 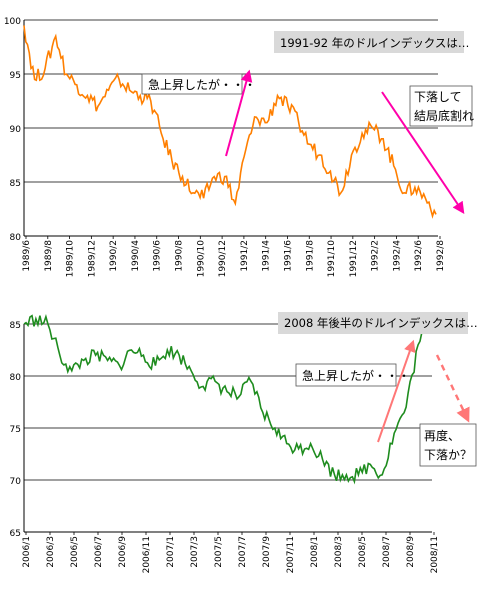 What do you see at coordinates (16, 378) in the screenshot?
I see `chart-2-y-tick-label: 80` at bounding box center [16, 378].